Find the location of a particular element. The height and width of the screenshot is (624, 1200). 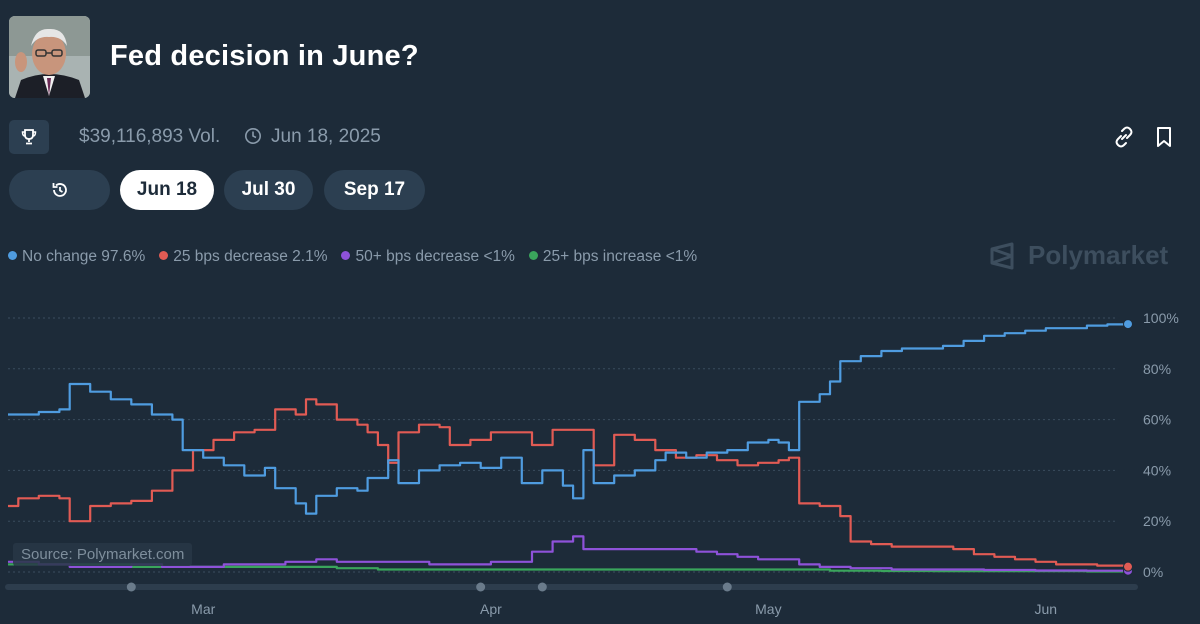

x-tick-label: Mar is located at coordinates (203, 609).